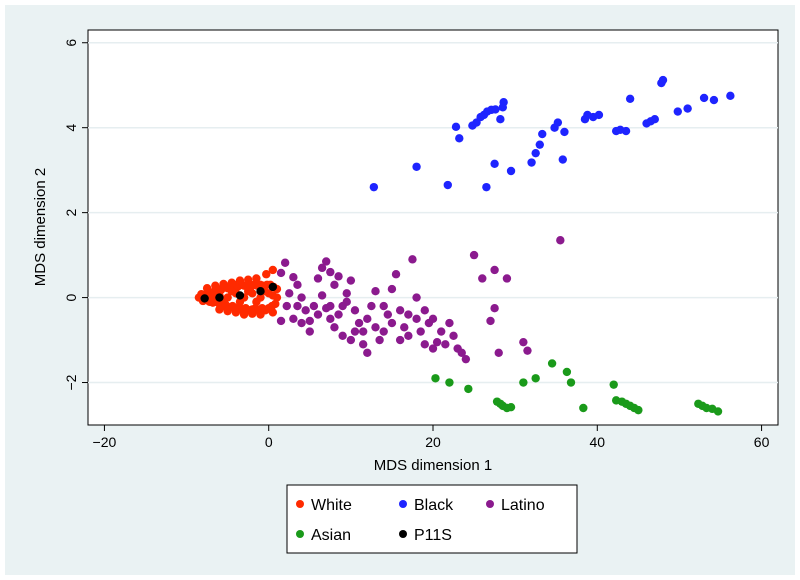  Describe the element at coordinates (105, 442) in the screenshot. I see `x-tick-label: −20` at that location.